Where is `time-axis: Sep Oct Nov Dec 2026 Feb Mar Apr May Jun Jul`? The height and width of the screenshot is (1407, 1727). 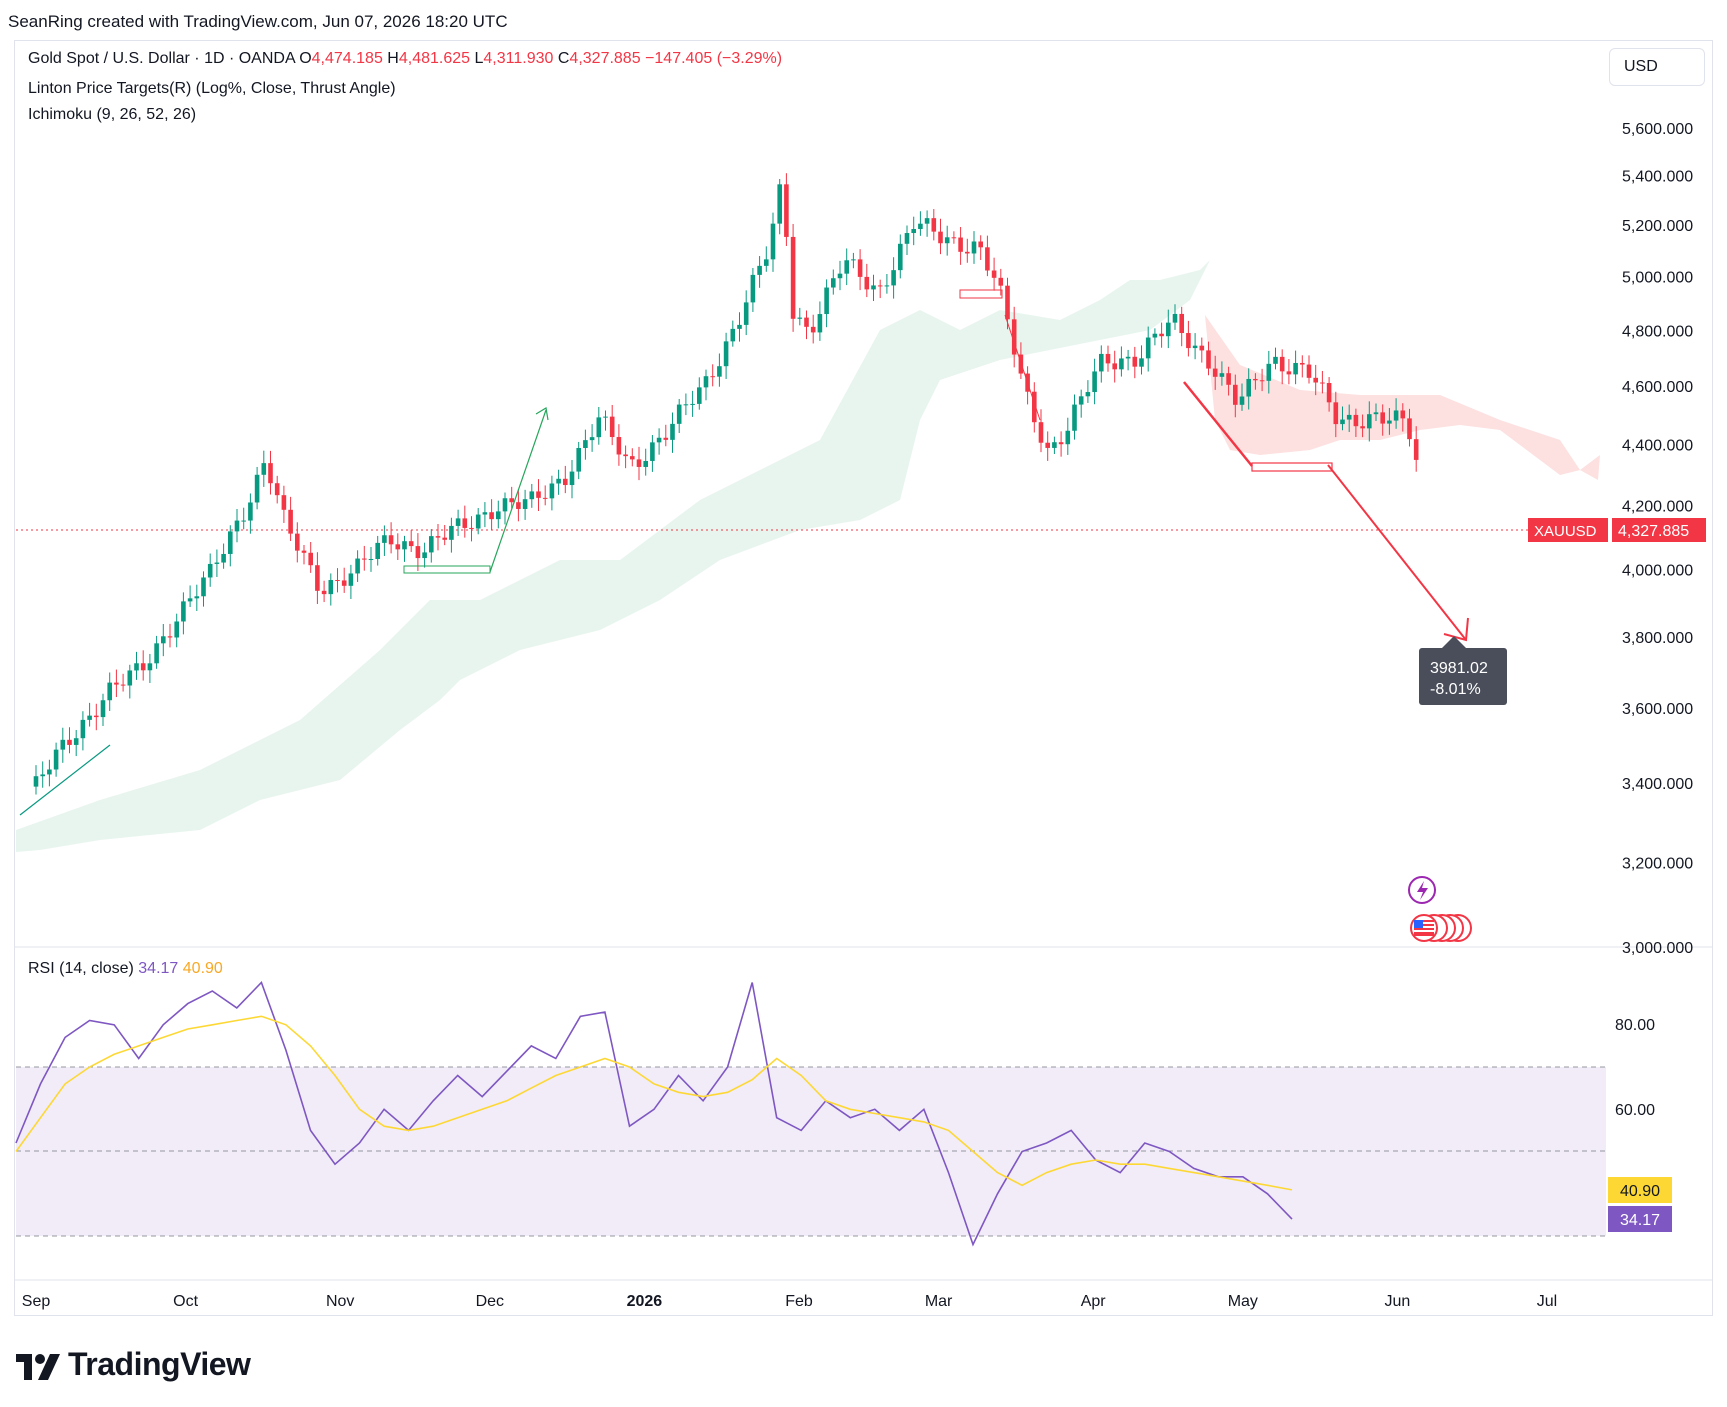 time-axis: Sep Oct Nov Dec 2026 Feb Mar Apr May Jun Jul is located at coordinates (789, 1301).